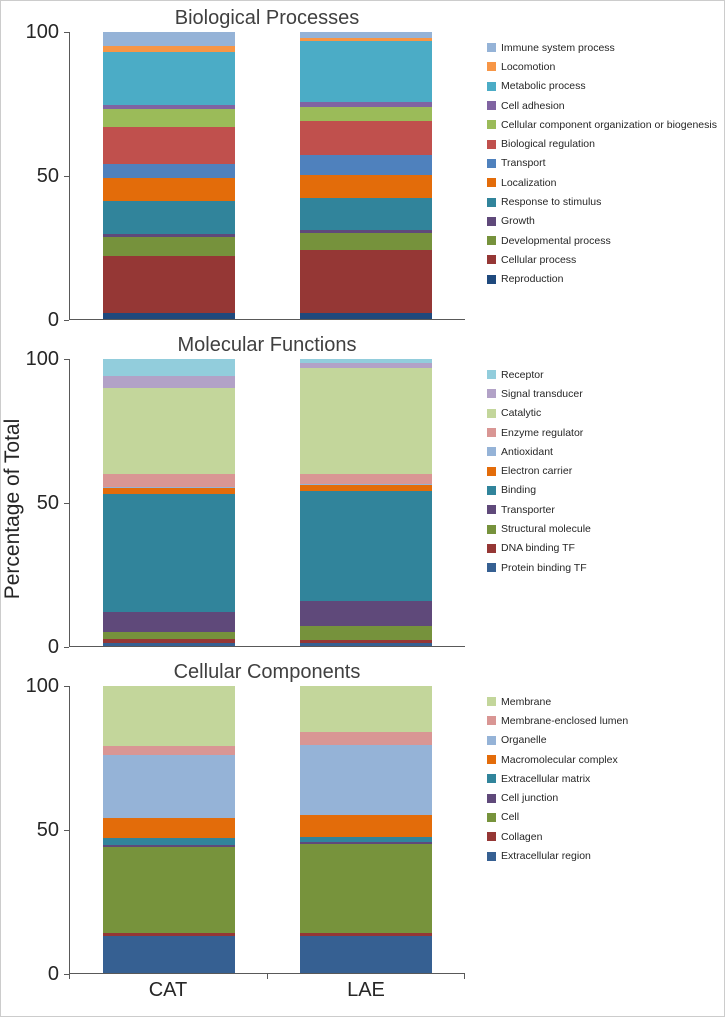  What do you see at coordinates (605, 797) in the screenshot?
I see `legend-item: Cell junction` at bounding box center [605, 797].